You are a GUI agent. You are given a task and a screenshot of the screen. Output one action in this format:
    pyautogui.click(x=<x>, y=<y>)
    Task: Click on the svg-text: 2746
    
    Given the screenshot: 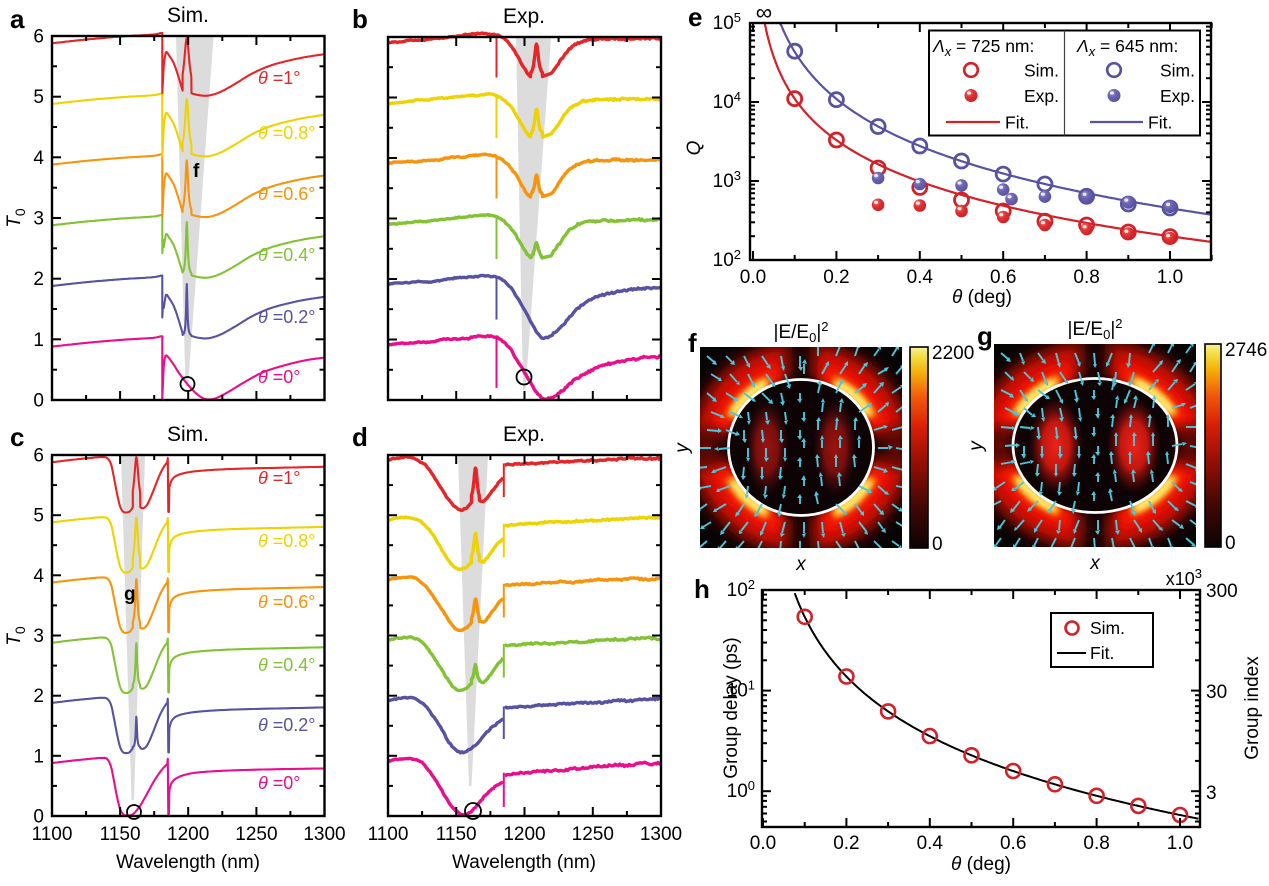 What is the action you would take?
    pyautogui.click(x=1246, y=350)
    